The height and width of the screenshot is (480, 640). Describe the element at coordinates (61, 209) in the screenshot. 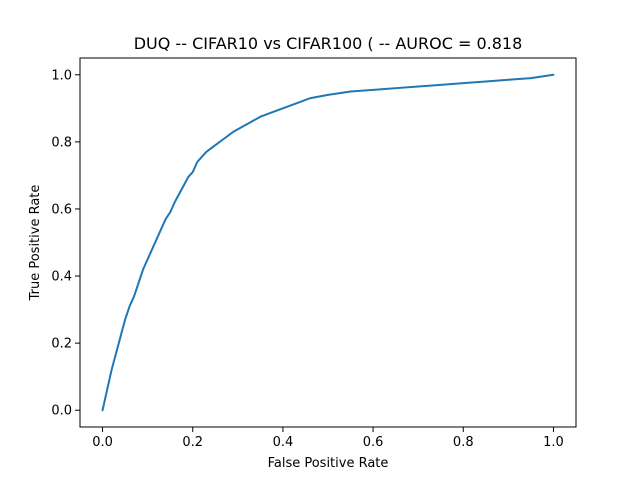

I see `y-tick-label: 0.6` at that location.